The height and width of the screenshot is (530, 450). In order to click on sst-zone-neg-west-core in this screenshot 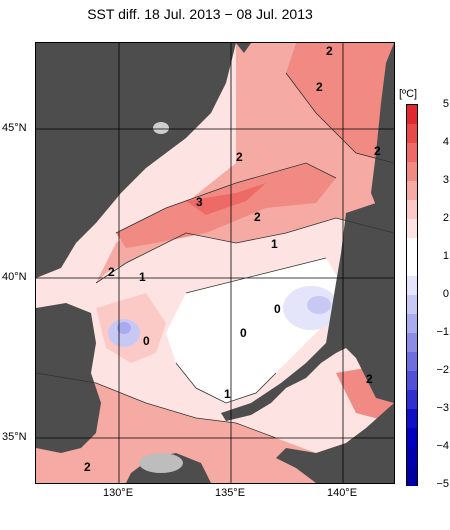, I will do `click(124, 328)`.